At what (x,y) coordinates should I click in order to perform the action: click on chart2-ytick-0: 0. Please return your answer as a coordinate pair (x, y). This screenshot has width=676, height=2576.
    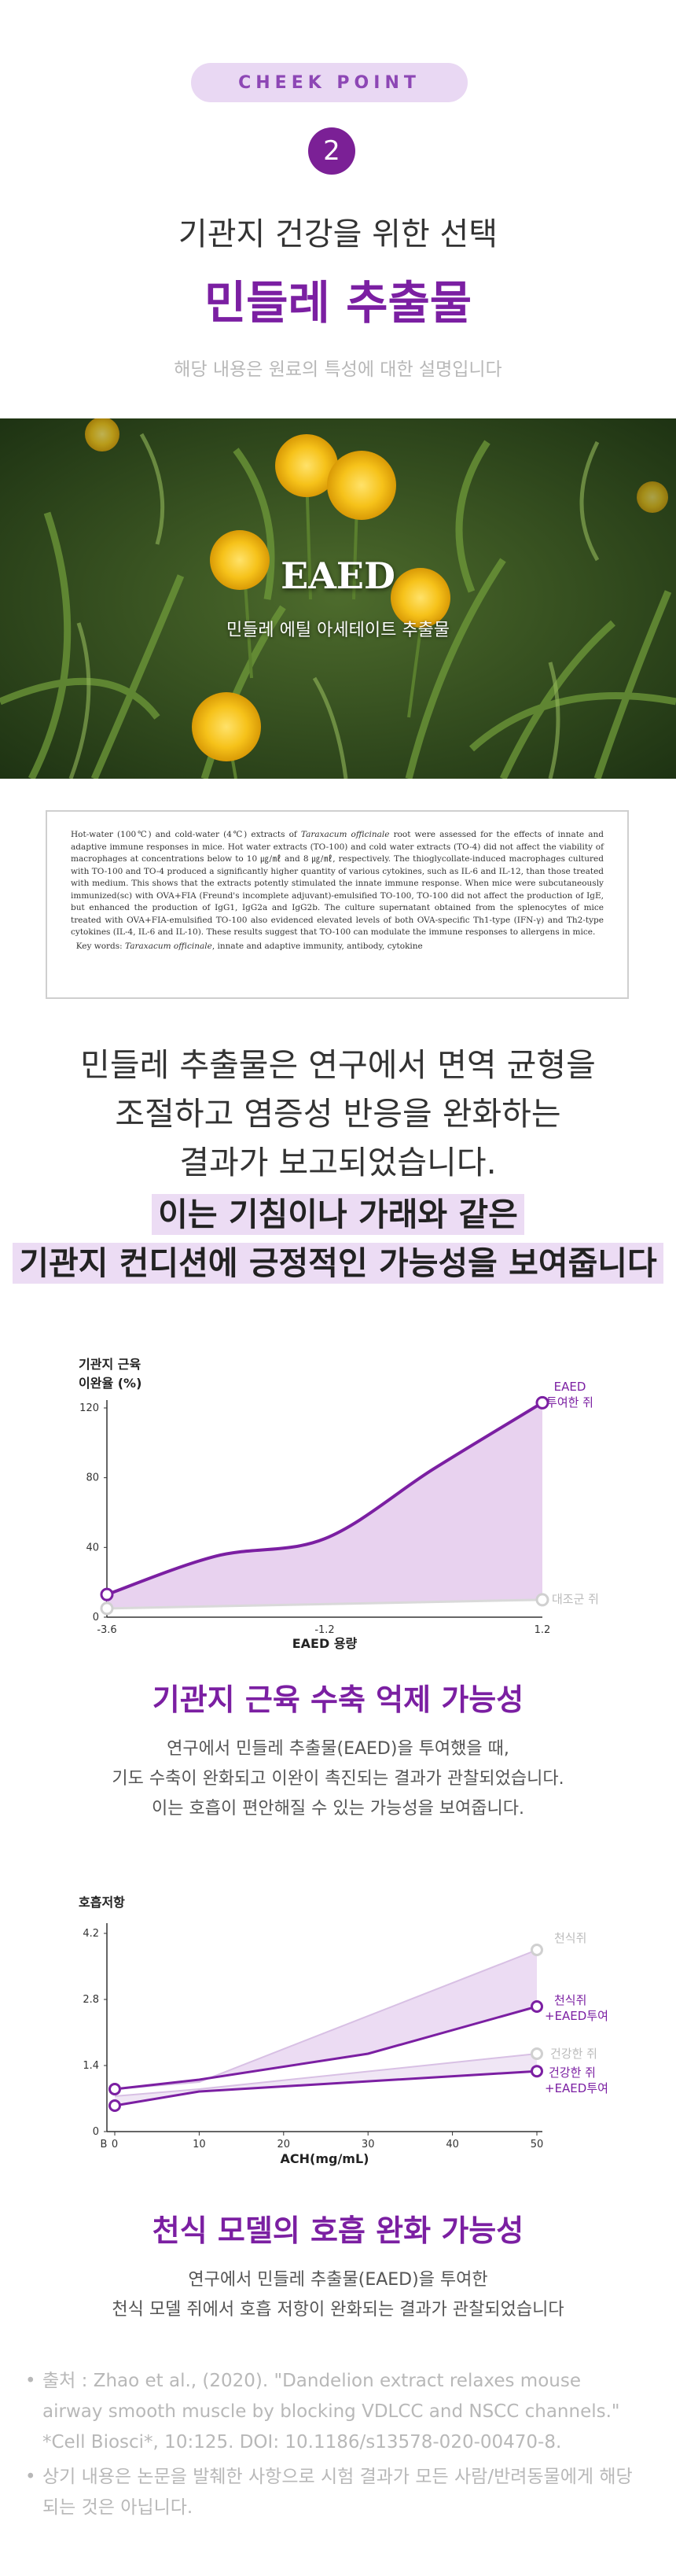
    Looking at the image, I should click on (96, 2132).